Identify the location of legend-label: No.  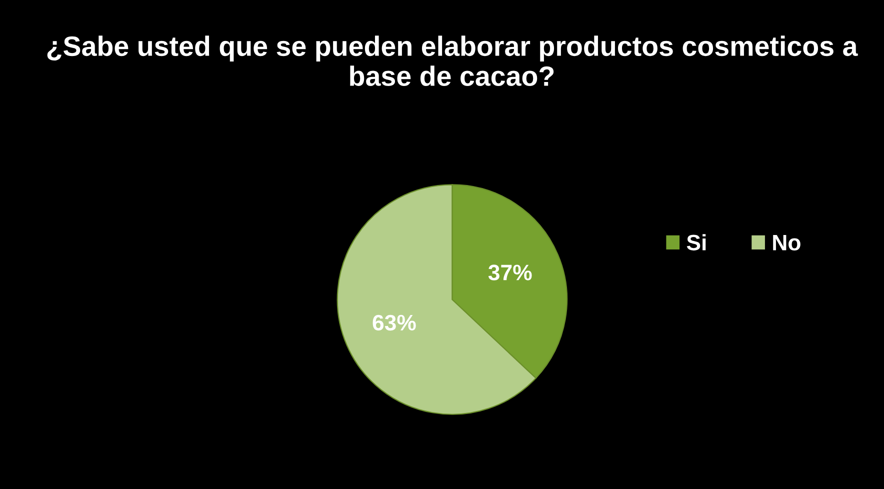
(786, 242).